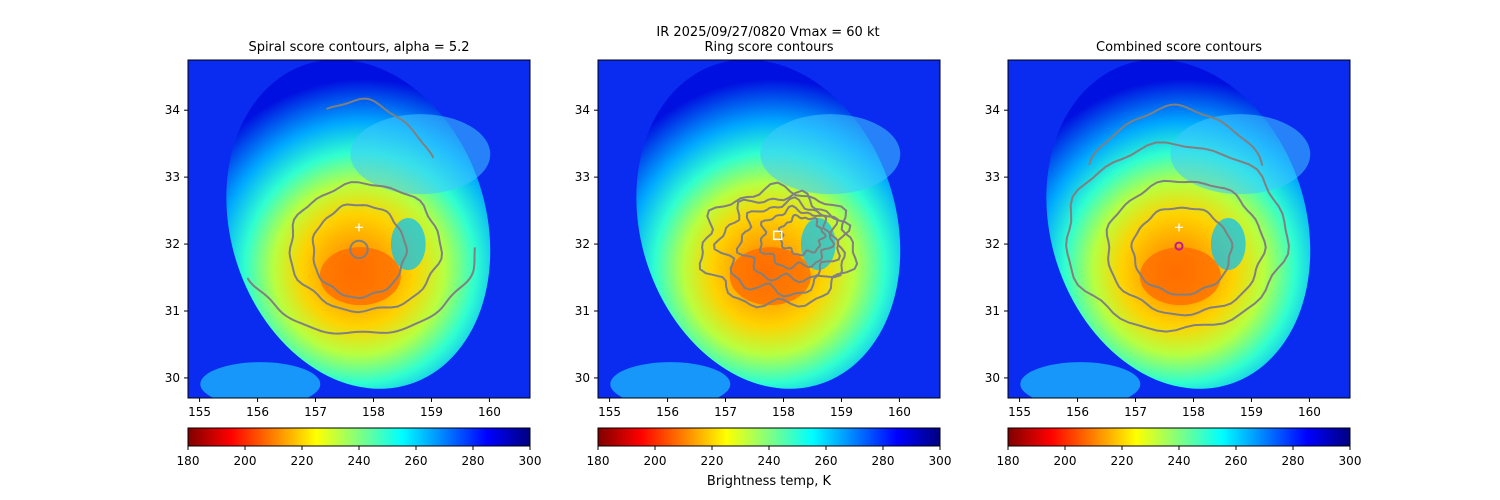 This screenshot has height=500, width=1500. What do you see at coordinates (1179, 47) in the screenshot?
I see `panel-title: Combined score contours` at bounding box center [1179, 47].